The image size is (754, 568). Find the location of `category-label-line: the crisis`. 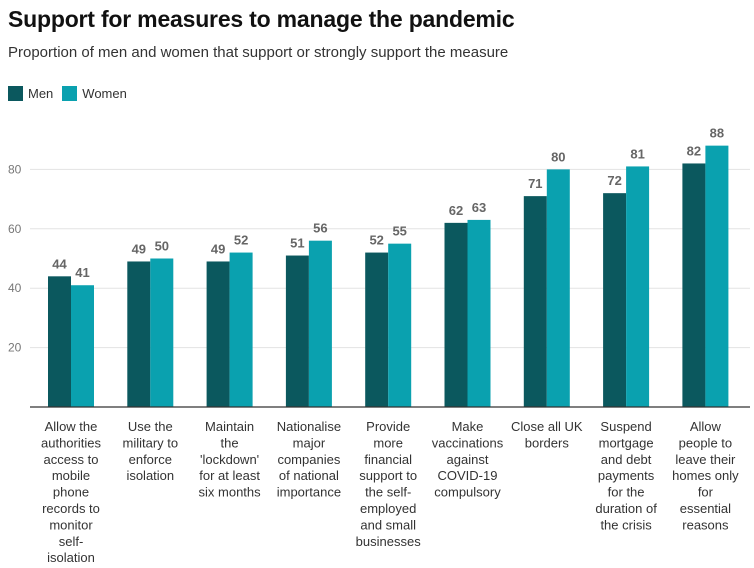

category-label-line: the crisis is located at coordinates (626, 524).